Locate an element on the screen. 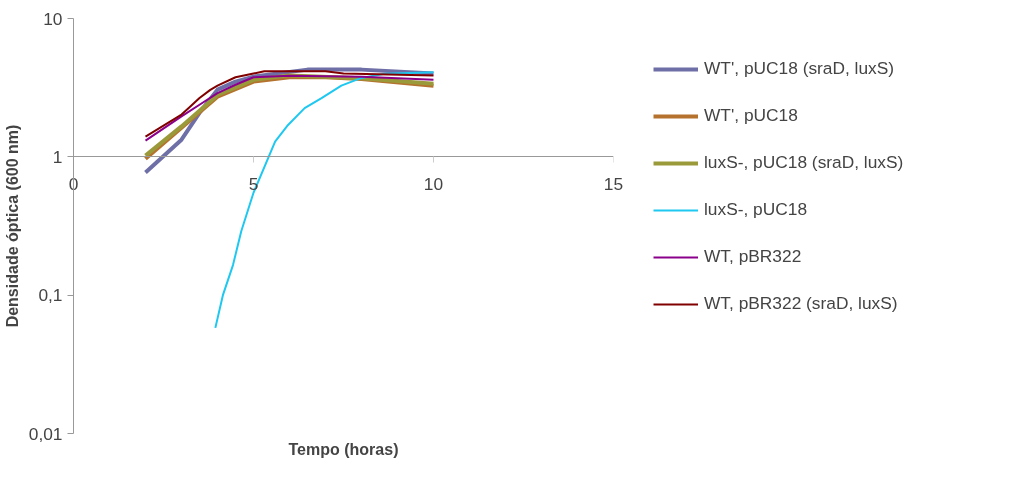 The height and width of the screenshot is (493, 1034). legend-label: luxS-, pUC18 (sraD, luxS) is located at coordinates (804, 162).